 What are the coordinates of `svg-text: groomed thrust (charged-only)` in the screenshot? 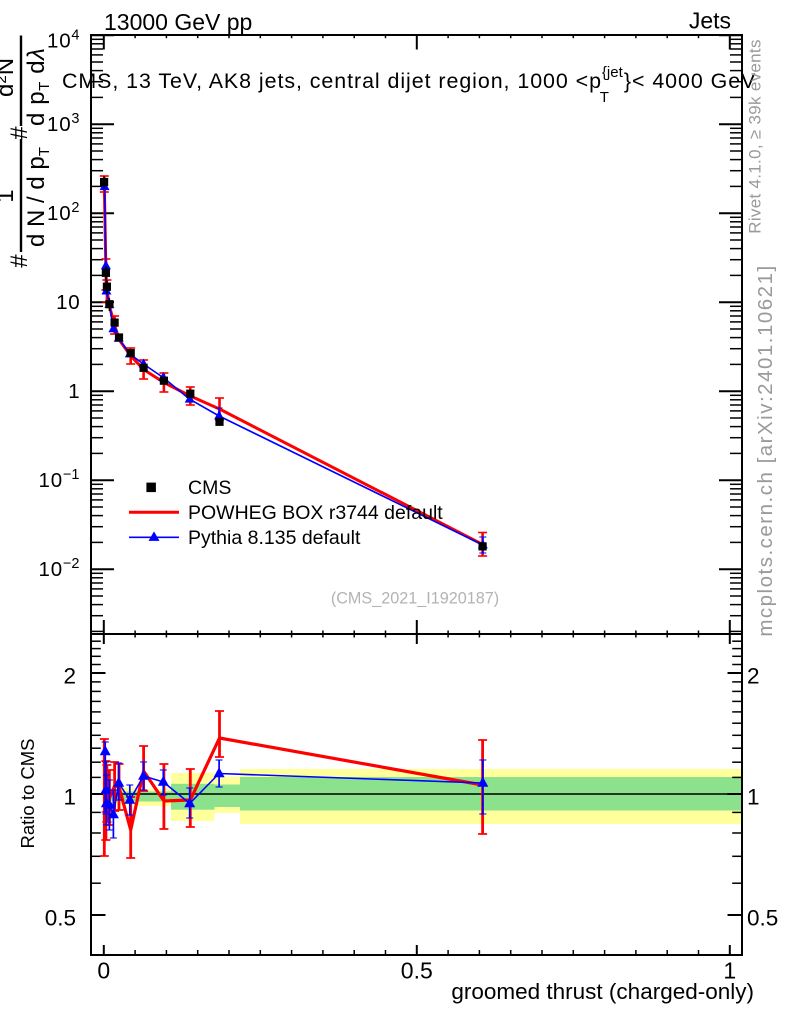 It's located at (602, 991).